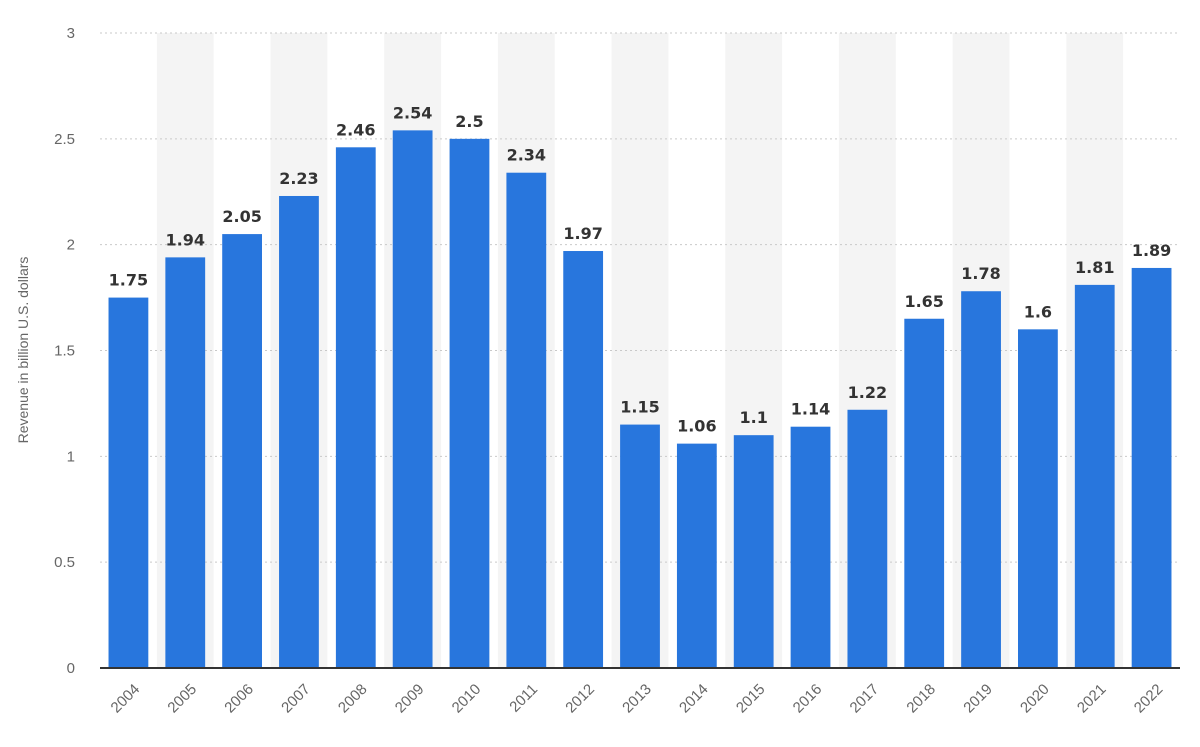 The width and height of the screenshot is (1200, 747). What do you see at coordinates (355, 129) in the screenshot?
I see `data-label: 2.46` at bounding box center [355, 129].